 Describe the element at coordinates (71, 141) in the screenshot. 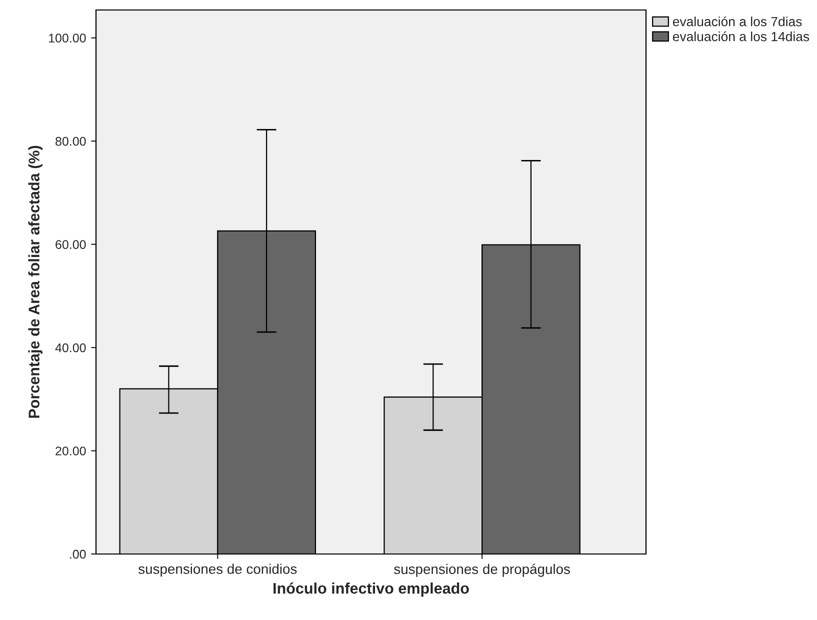

I see `y-tick-label: 80.00` at that location.